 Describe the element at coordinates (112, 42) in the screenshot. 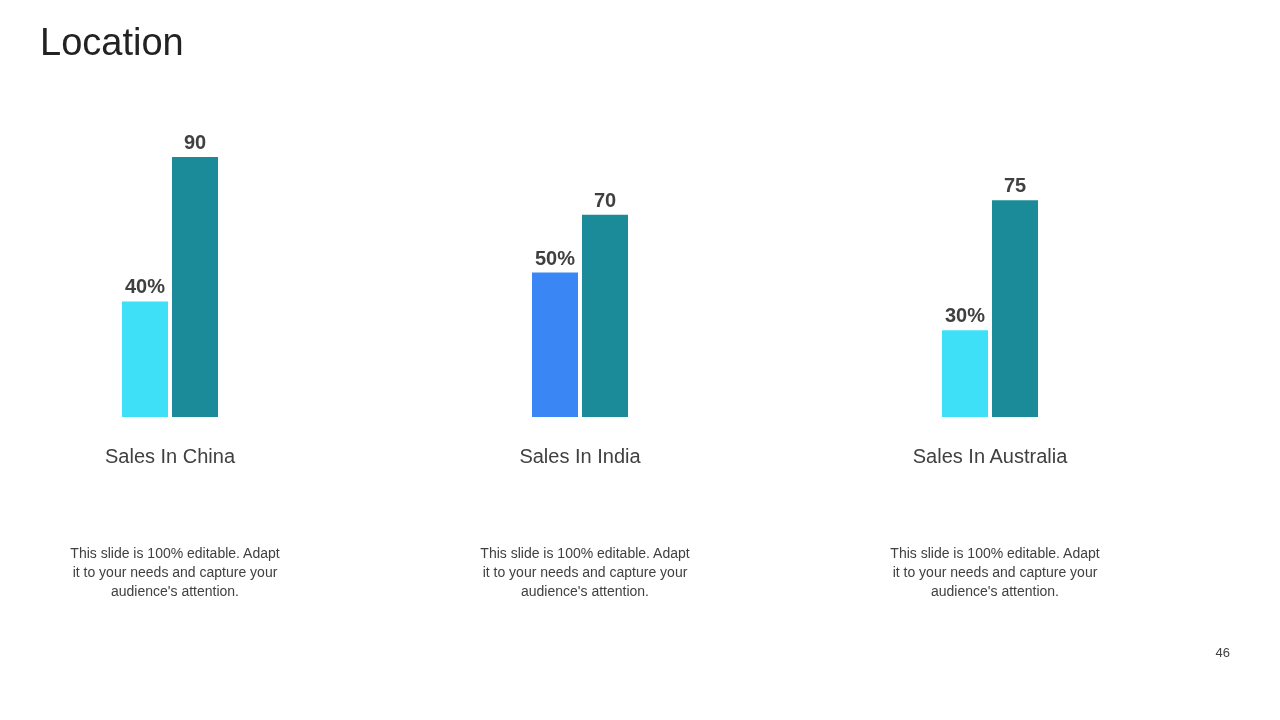

I see `chart-title: Location` at that location.